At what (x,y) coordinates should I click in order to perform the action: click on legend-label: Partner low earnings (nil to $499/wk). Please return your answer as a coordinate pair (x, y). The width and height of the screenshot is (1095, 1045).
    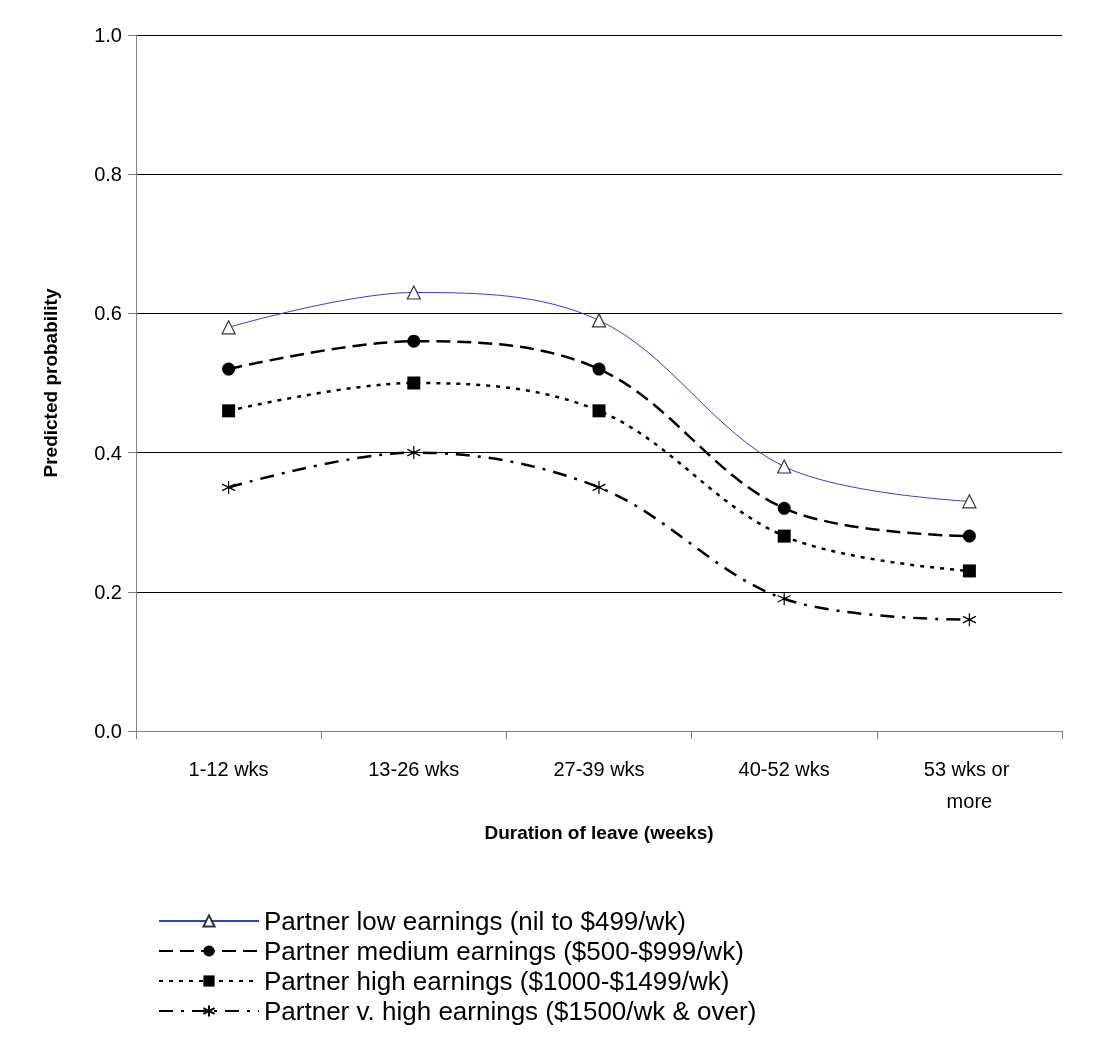
    Looking at the image, I should click on (475, 921).